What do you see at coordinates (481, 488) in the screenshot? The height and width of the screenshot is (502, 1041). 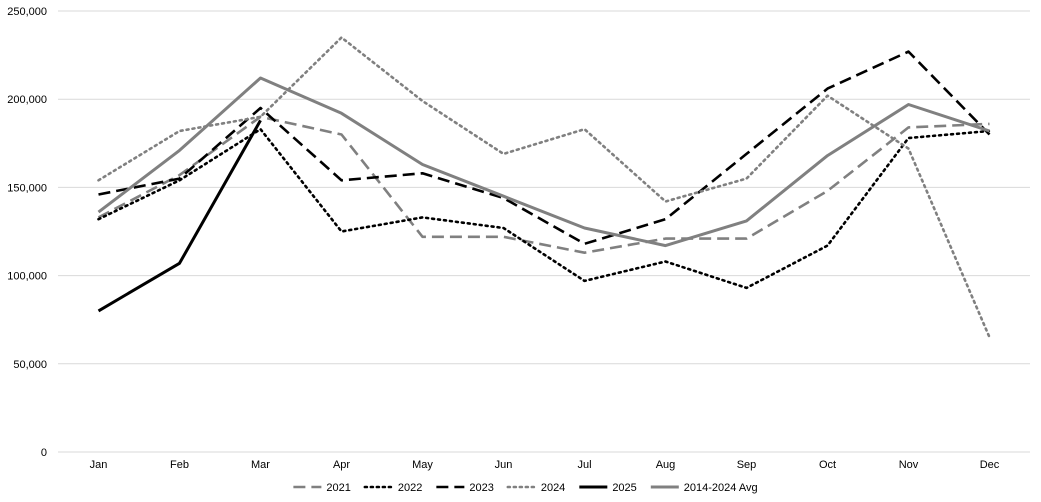 I see `legend-label: 2023` at bounding box center [481, 488].